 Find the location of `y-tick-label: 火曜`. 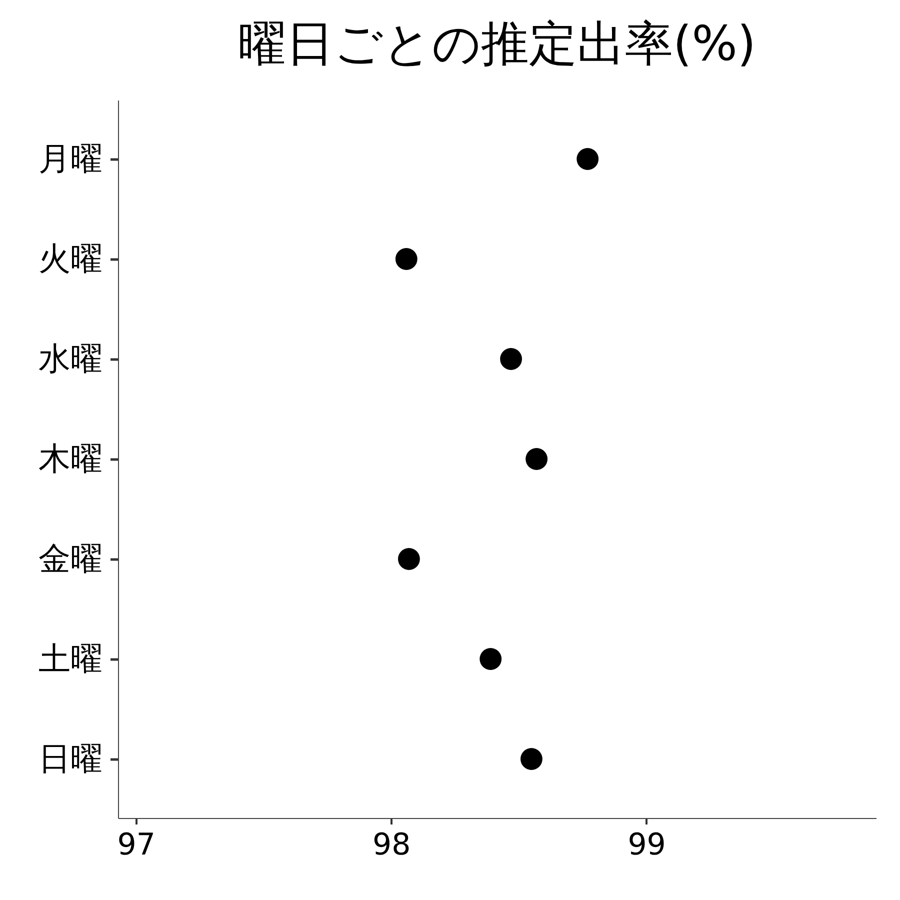

y-tick-label: 火曜 is located at coordinates (70, 259).